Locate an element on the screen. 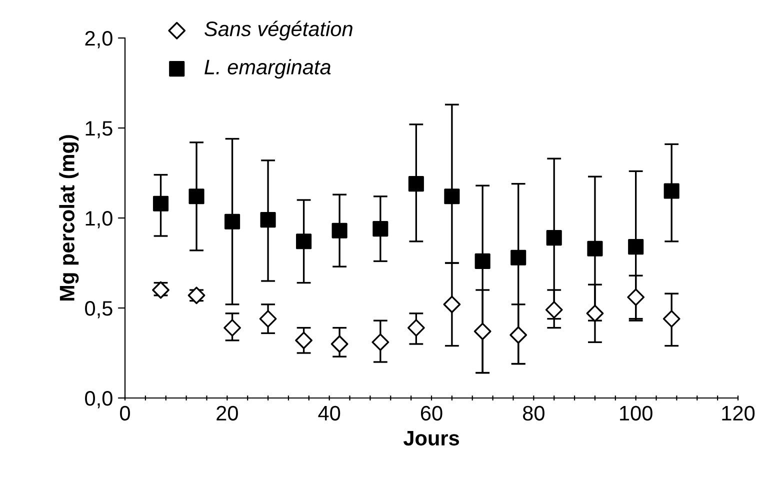 Image resolution: width=763 pixels, height=484 pixels. y-tick-label: 1,5 is located at coordinates (99, 129).